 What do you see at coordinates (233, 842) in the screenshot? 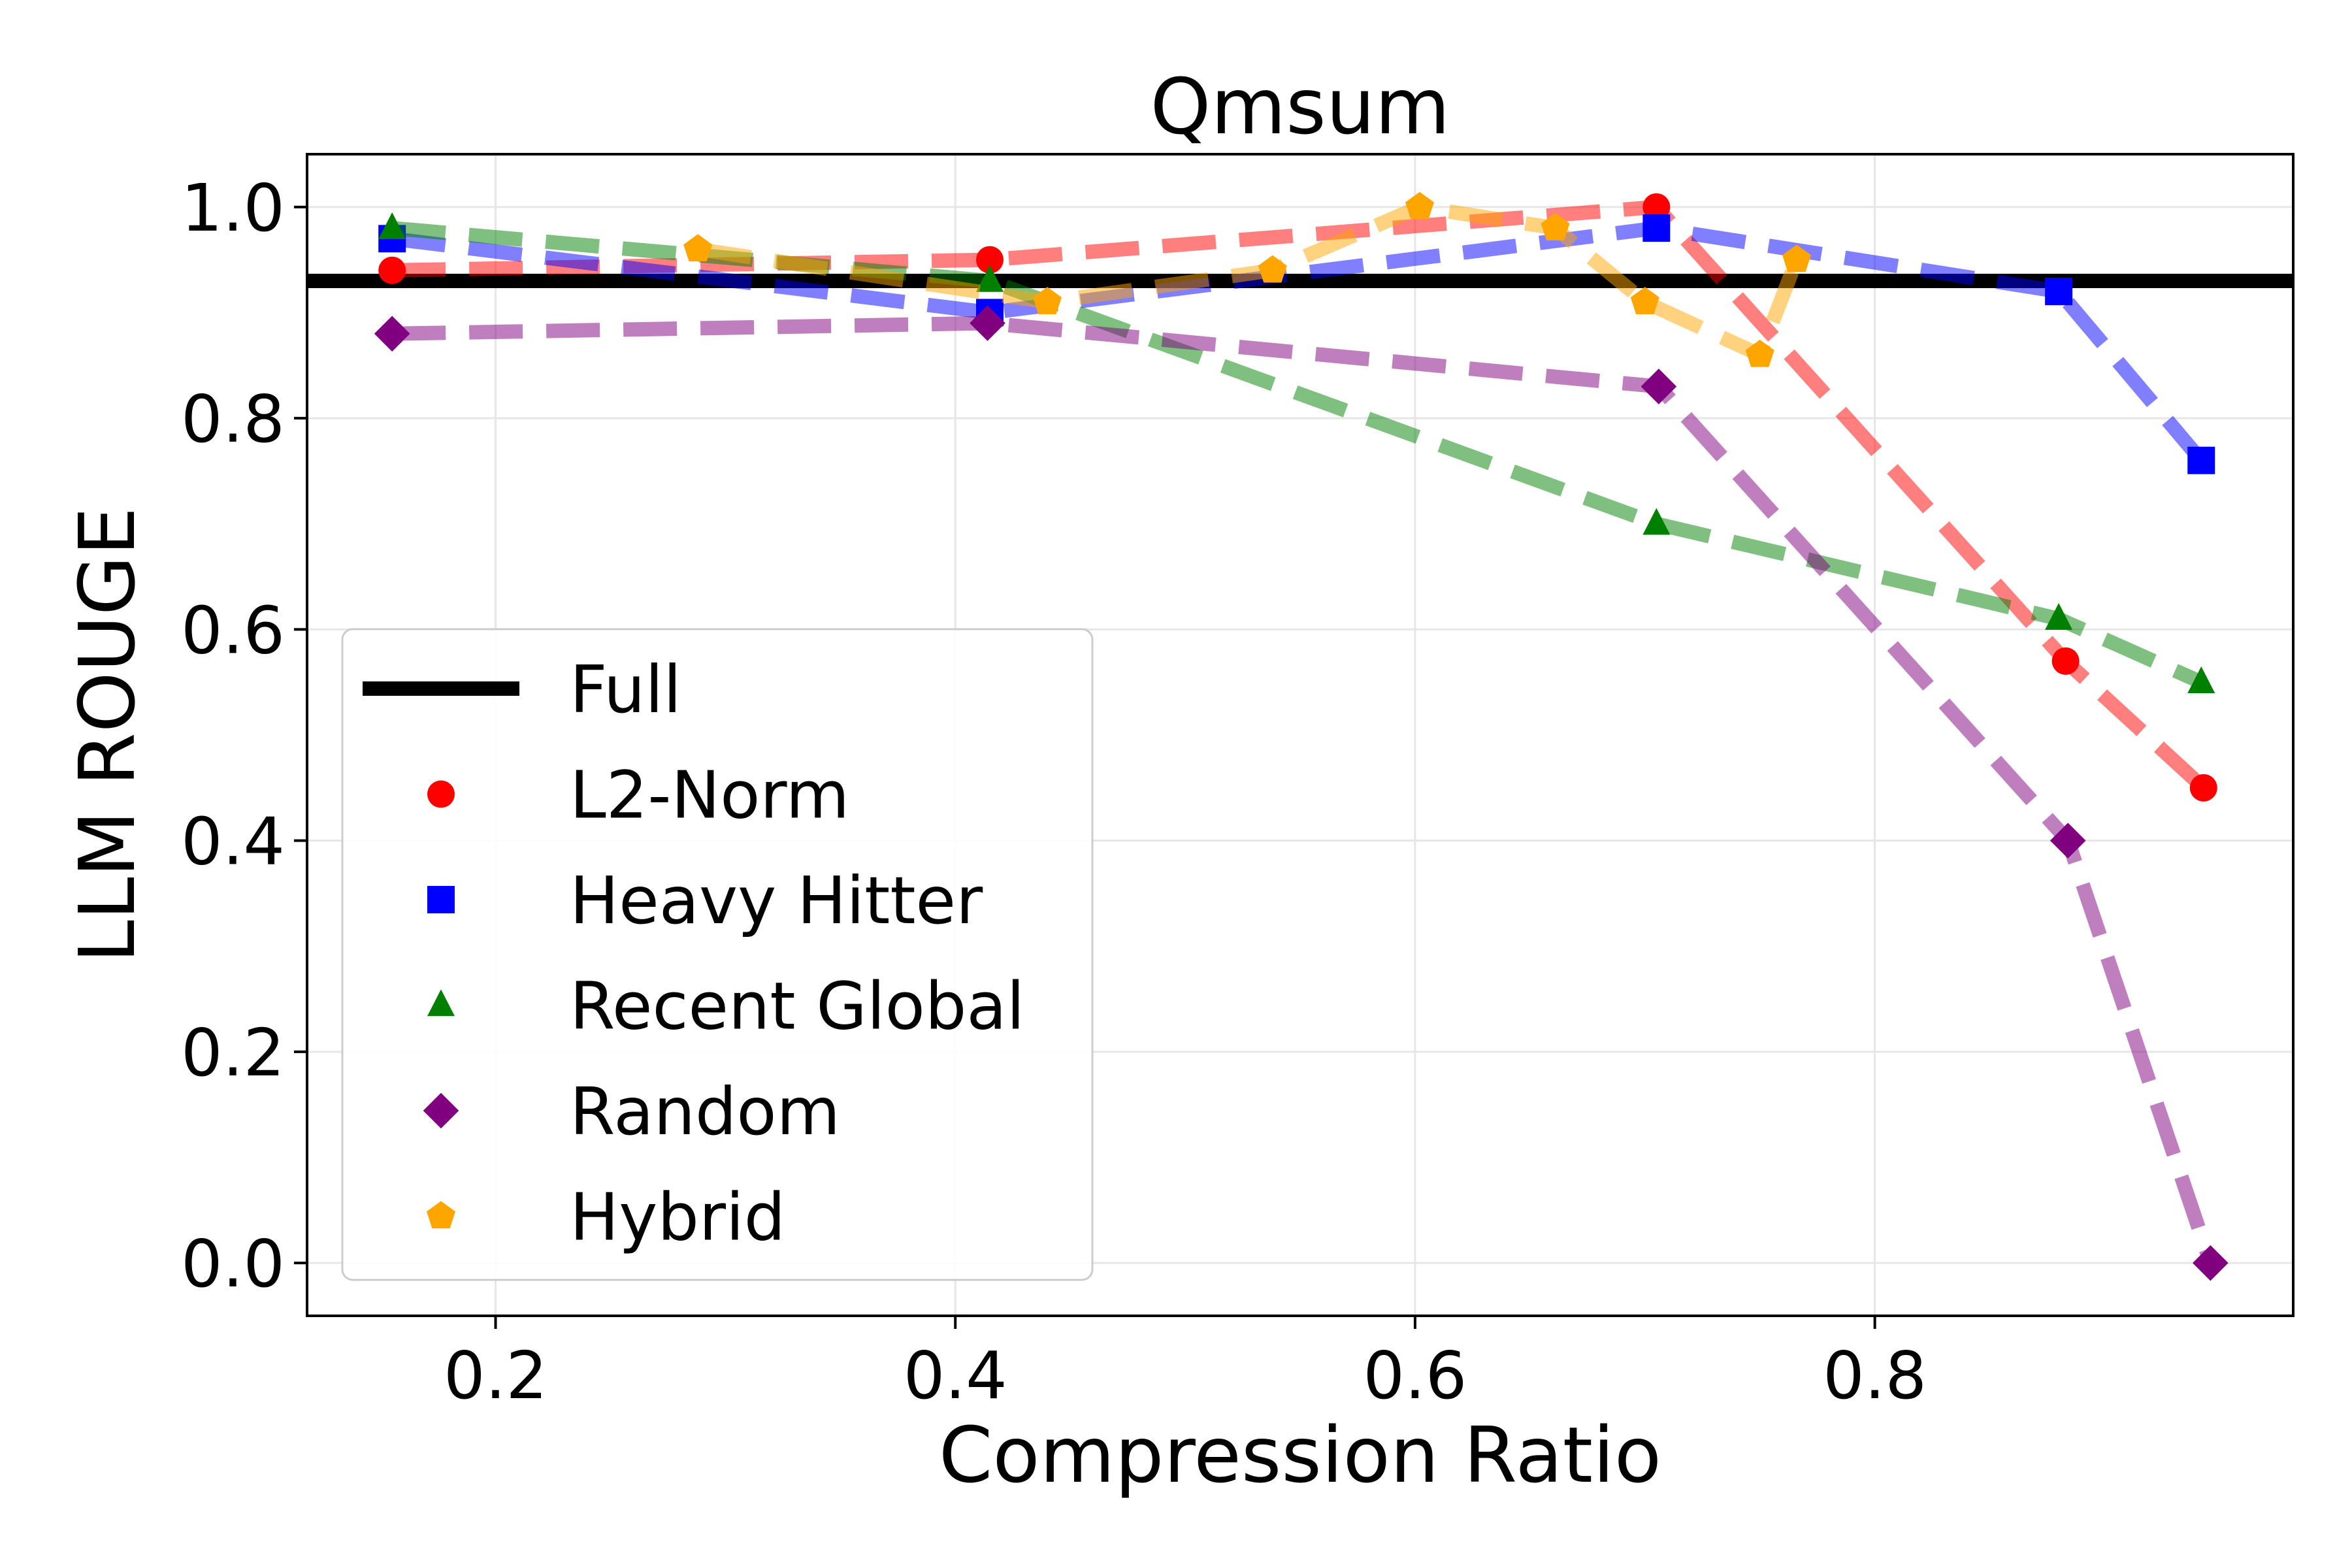
I see `y-tick-label: 0.4` at bounding box center [233, 842].